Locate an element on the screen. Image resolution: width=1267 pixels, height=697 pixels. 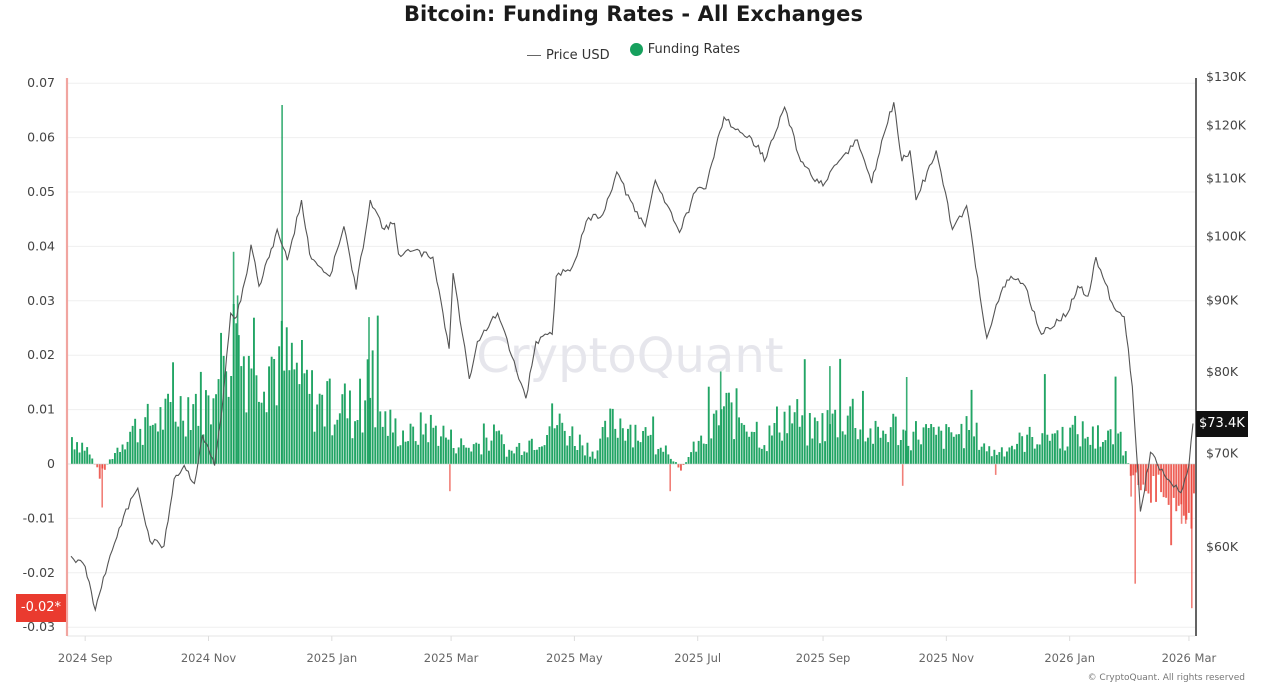
copyright-notice: © CryptoQuant. All rights reserved is located at coordinates (1166, 678).